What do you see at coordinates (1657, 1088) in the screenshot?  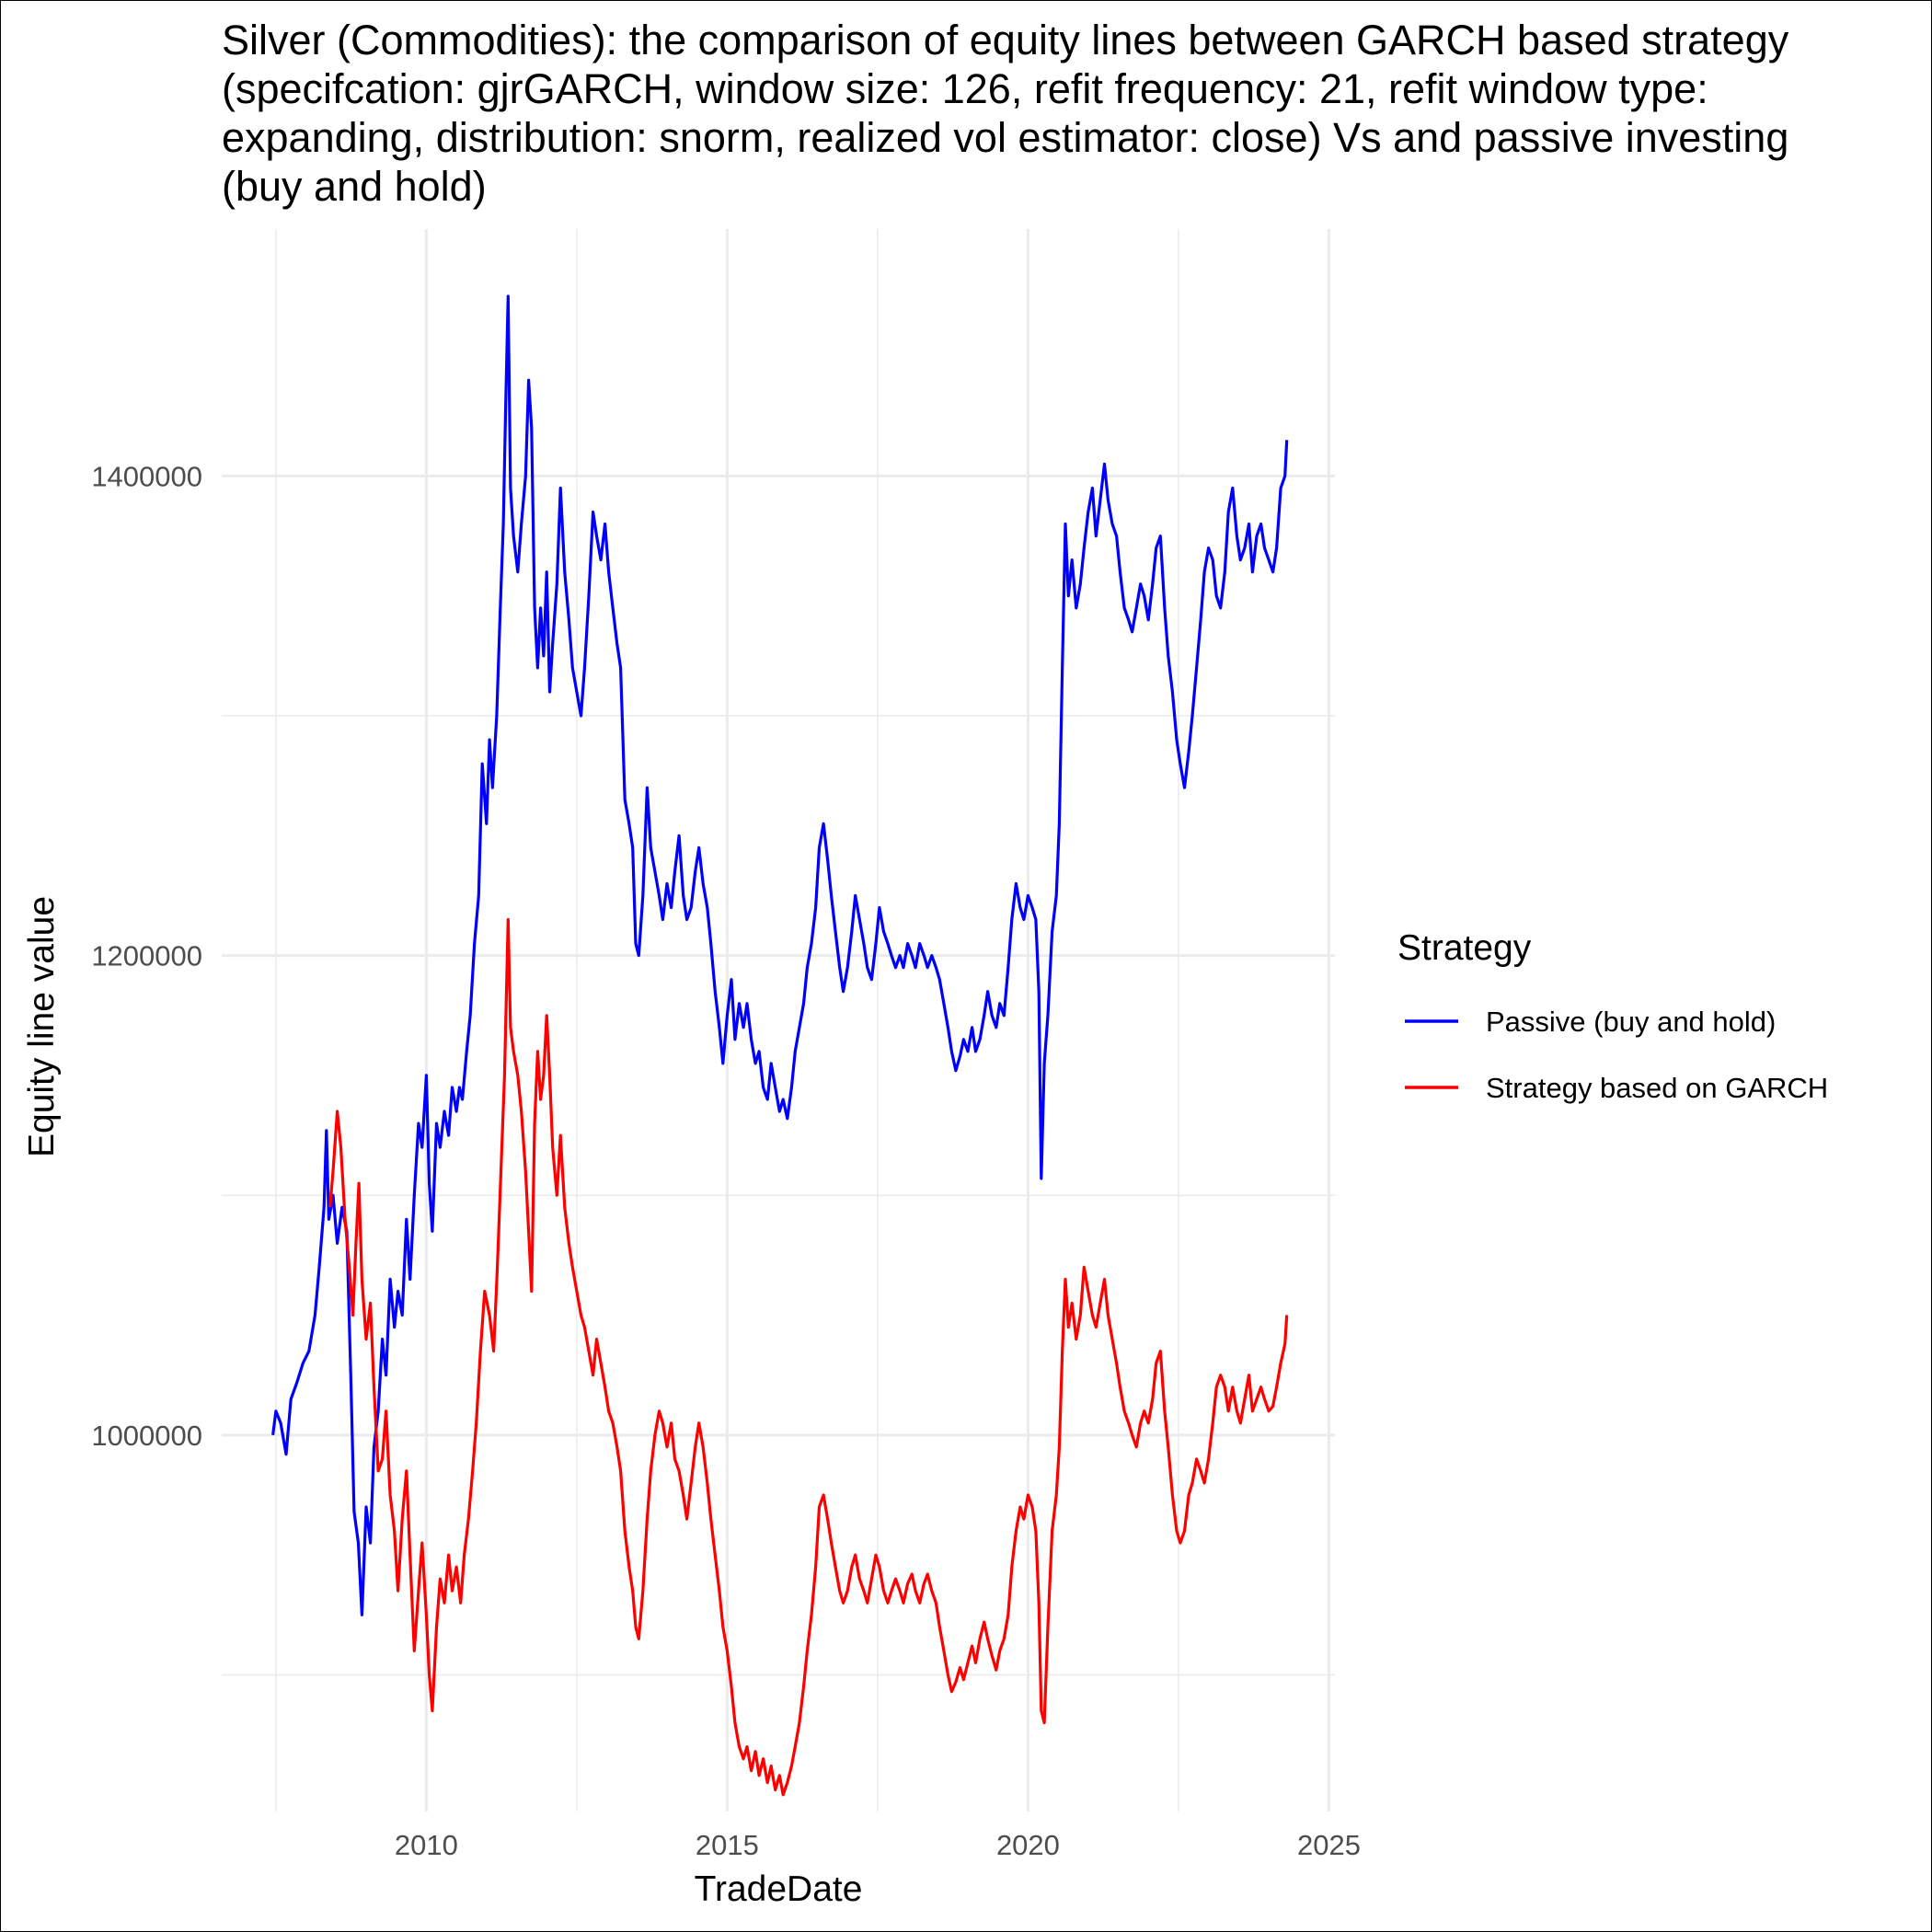 I see `legend-label-garch: Strategy based on GARCH` at bounding box center [1657, 1088].